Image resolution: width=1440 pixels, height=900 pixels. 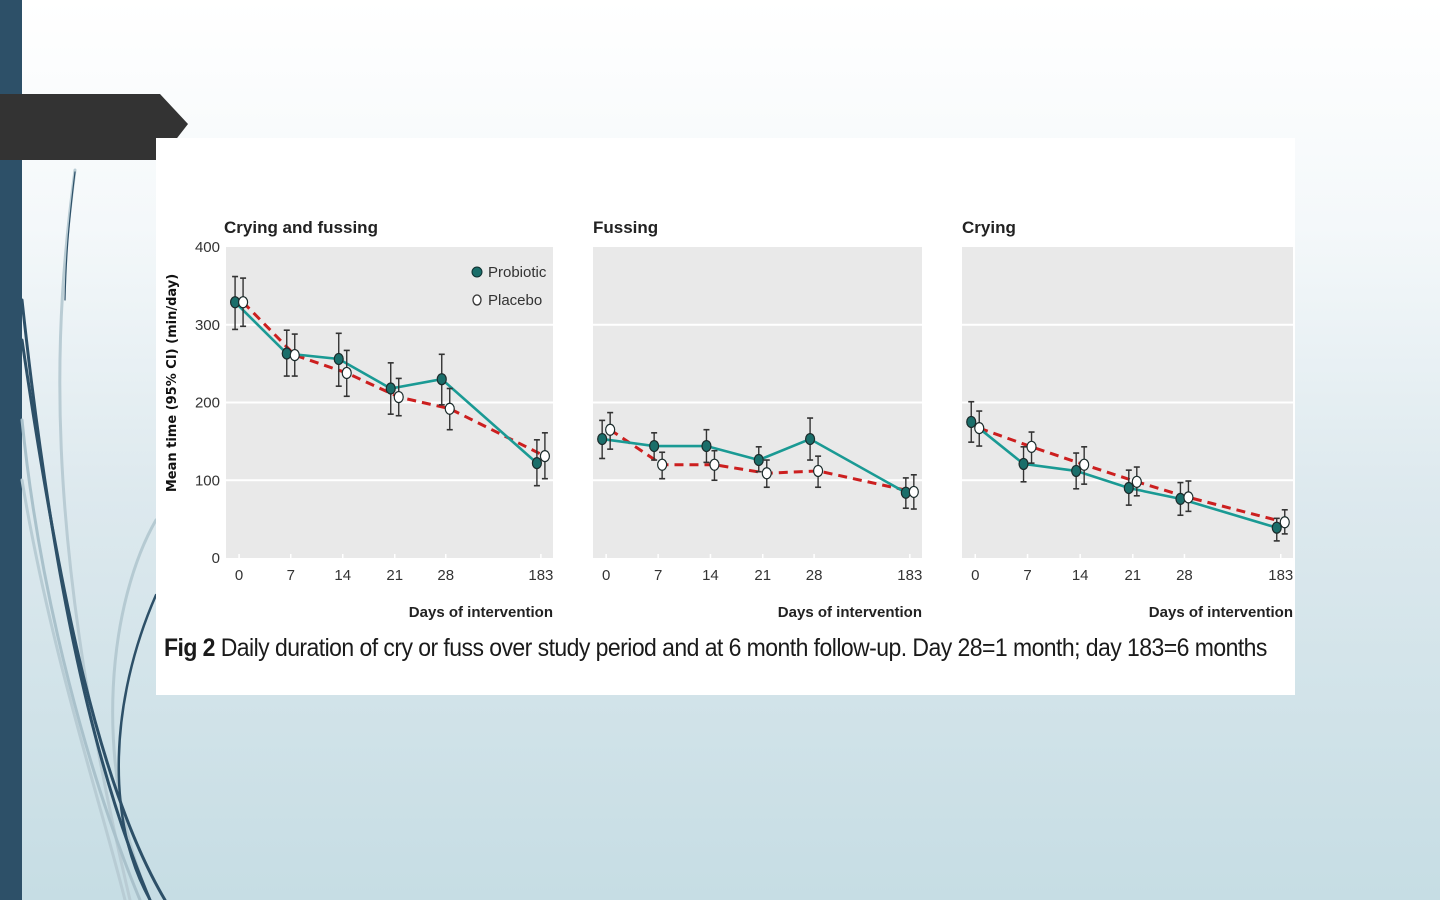 I want to click on caption-label: Fig 2, so click(x=189, y=648).